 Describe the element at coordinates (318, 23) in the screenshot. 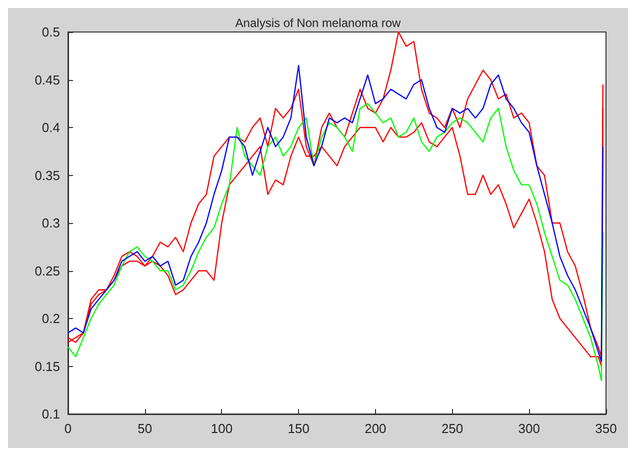

I see `chart-title: Analysis of Non melanoma row` at that location.